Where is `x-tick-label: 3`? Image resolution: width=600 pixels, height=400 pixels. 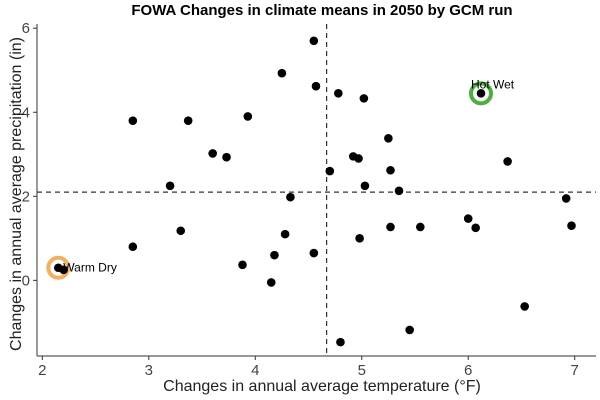 x-tick-label: 3 is located at coordinates (149, 370).